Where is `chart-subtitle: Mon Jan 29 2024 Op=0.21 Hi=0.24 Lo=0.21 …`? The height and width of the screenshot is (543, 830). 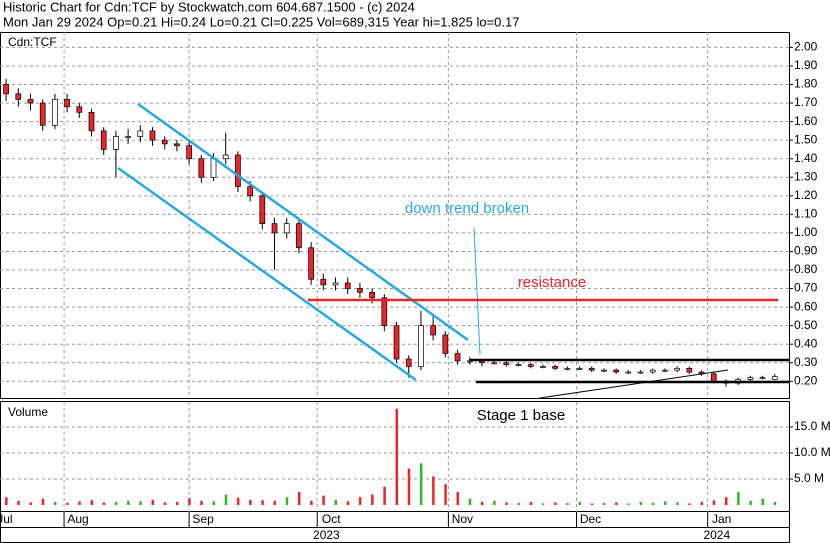 chart-subtitle: Mon Jan 29 2024 Op=0.21 Hi=0.24 Lo=0.21 … is located at coordinates (261, 21).